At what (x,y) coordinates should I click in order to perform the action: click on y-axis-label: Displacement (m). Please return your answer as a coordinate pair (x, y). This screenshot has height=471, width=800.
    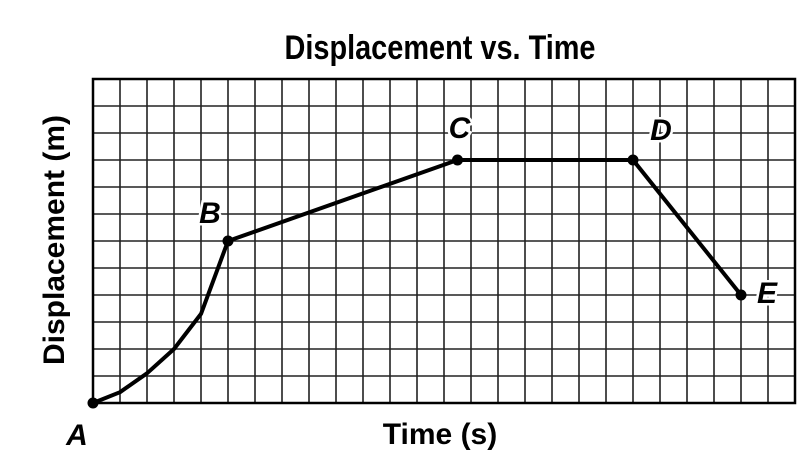
    Looking at the image, I should click on (54, 240).